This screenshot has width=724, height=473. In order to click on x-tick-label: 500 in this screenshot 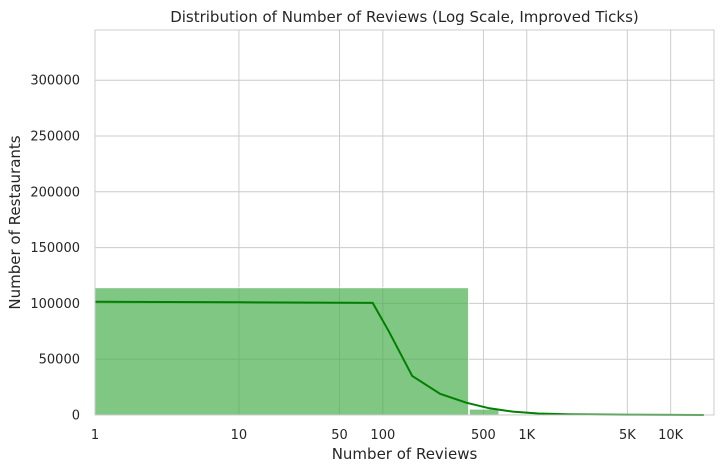, I will do `click(483, 435)`.